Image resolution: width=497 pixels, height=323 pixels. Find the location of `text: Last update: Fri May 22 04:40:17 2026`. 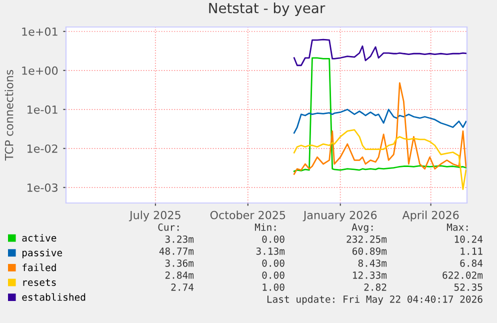

text: Last update: Fri May 22 04:40:17 2026 is located at coordinates (374, 300).